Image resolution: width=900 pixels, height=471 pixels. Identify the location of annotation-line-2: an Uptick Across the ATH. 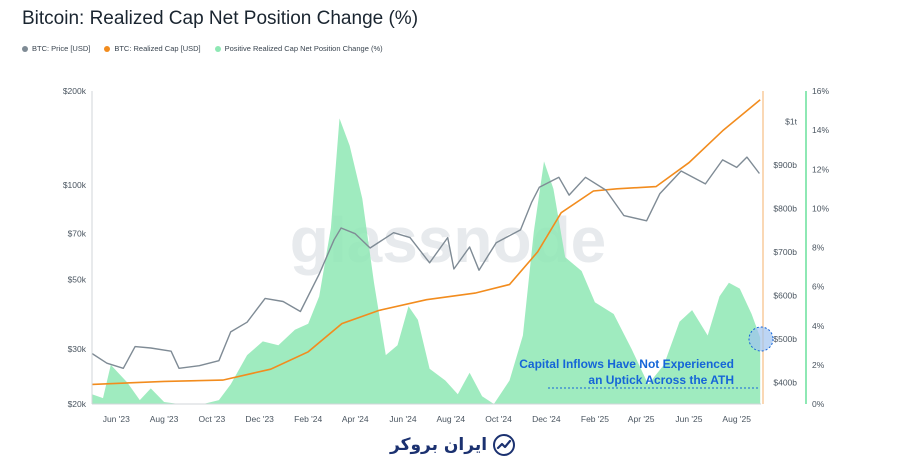
(661, 380).